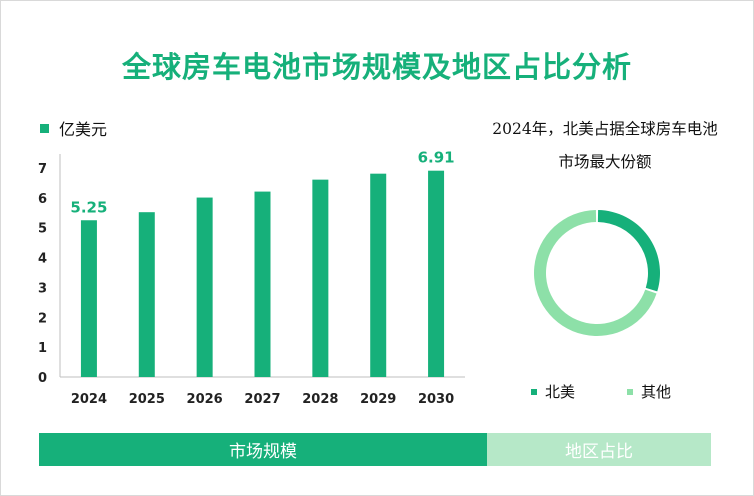  What do you see at coordinates (88, 298) in the screenshot?
I see `bar-2024` at bounding box center [88, 298].